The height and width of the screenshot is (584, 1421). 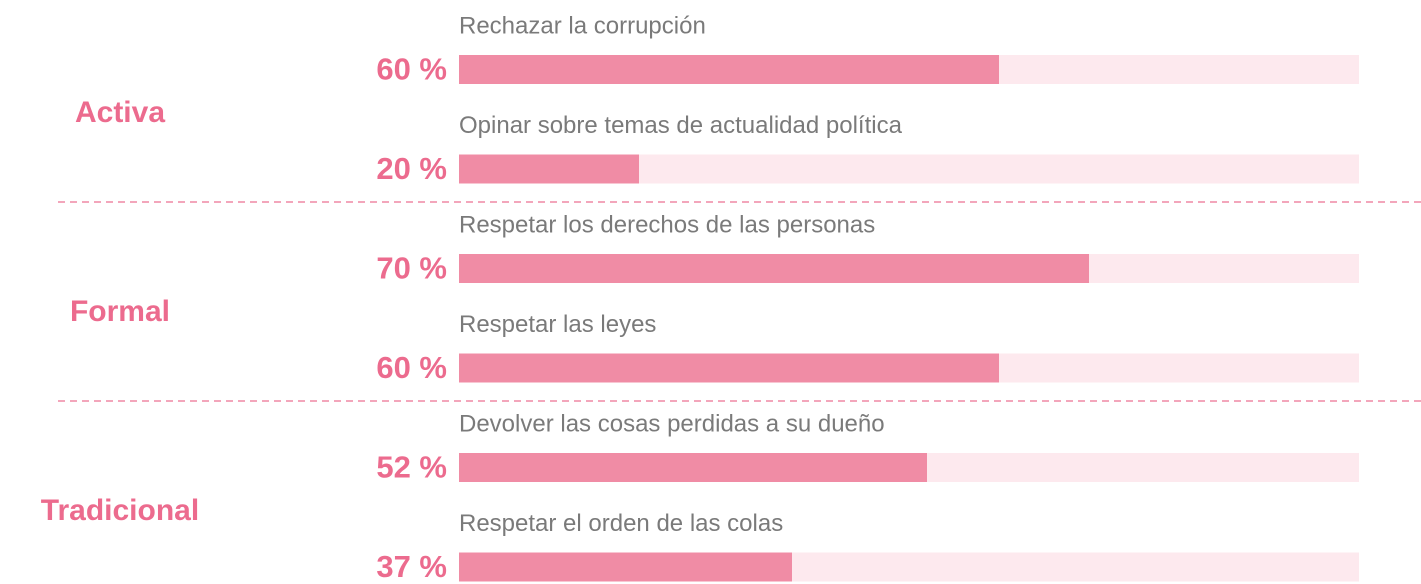 What do you see at coordinates (621, 523) in the screenshot?
I see `category-label: Respetar el orden de las colas` at bounding box center [621, 523].